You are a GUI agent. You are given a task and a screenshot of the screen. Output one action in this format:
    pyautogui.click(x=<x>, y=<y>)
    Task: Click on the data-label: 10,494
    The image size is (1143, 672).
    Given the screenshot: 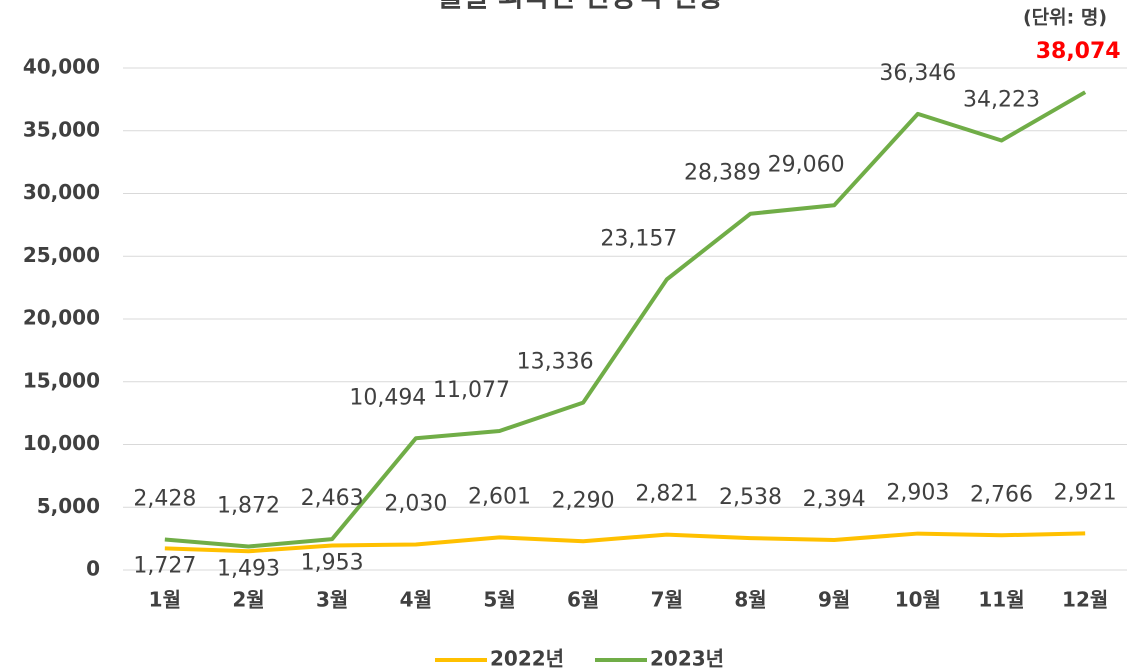 What is the action you would take?
    pyautogui.click(x=387, y=397)
    